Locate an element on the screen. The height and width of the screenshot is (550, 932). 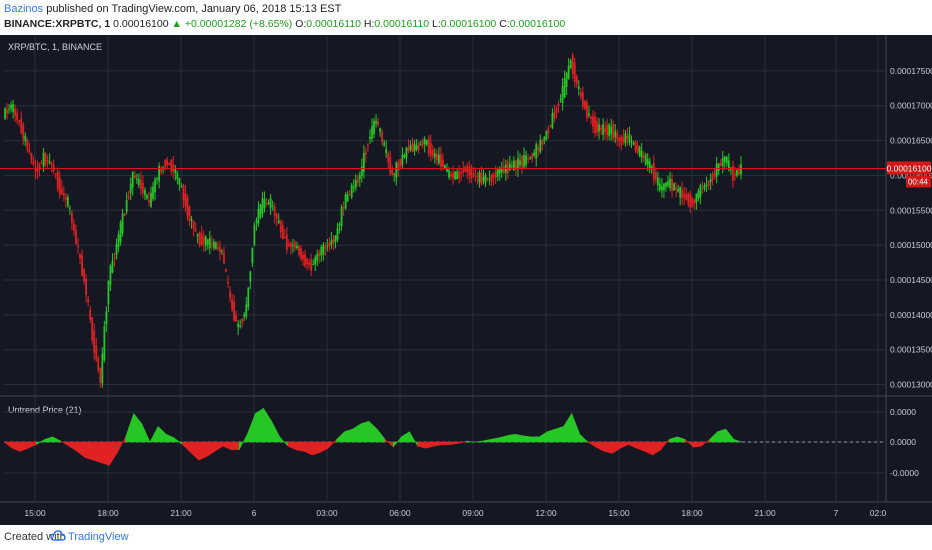
price-tick-label: 0.00013000 is located at coordinates (911, 385).